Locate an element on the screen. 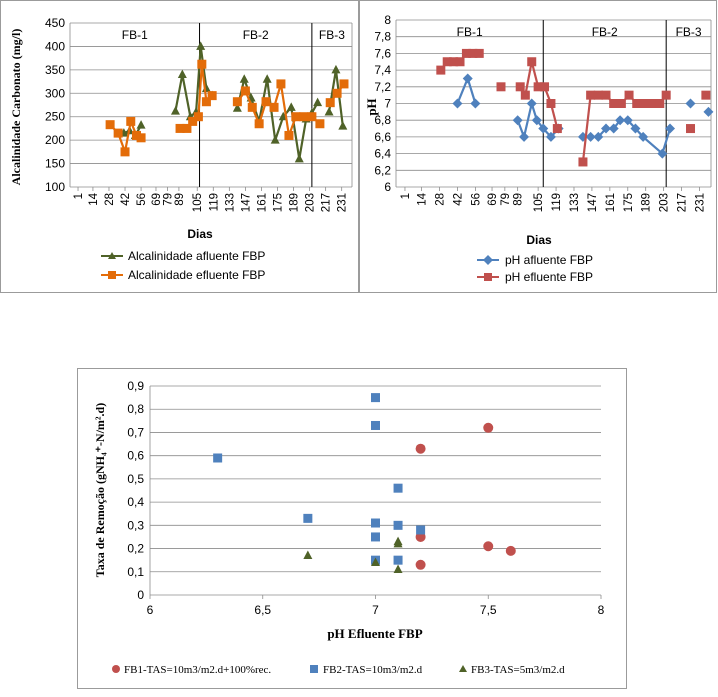 The image size is (718, 697). legend-entry: FB1-TAS=10m3/m2.d+100%rec. is located at coordinates (191, 670).